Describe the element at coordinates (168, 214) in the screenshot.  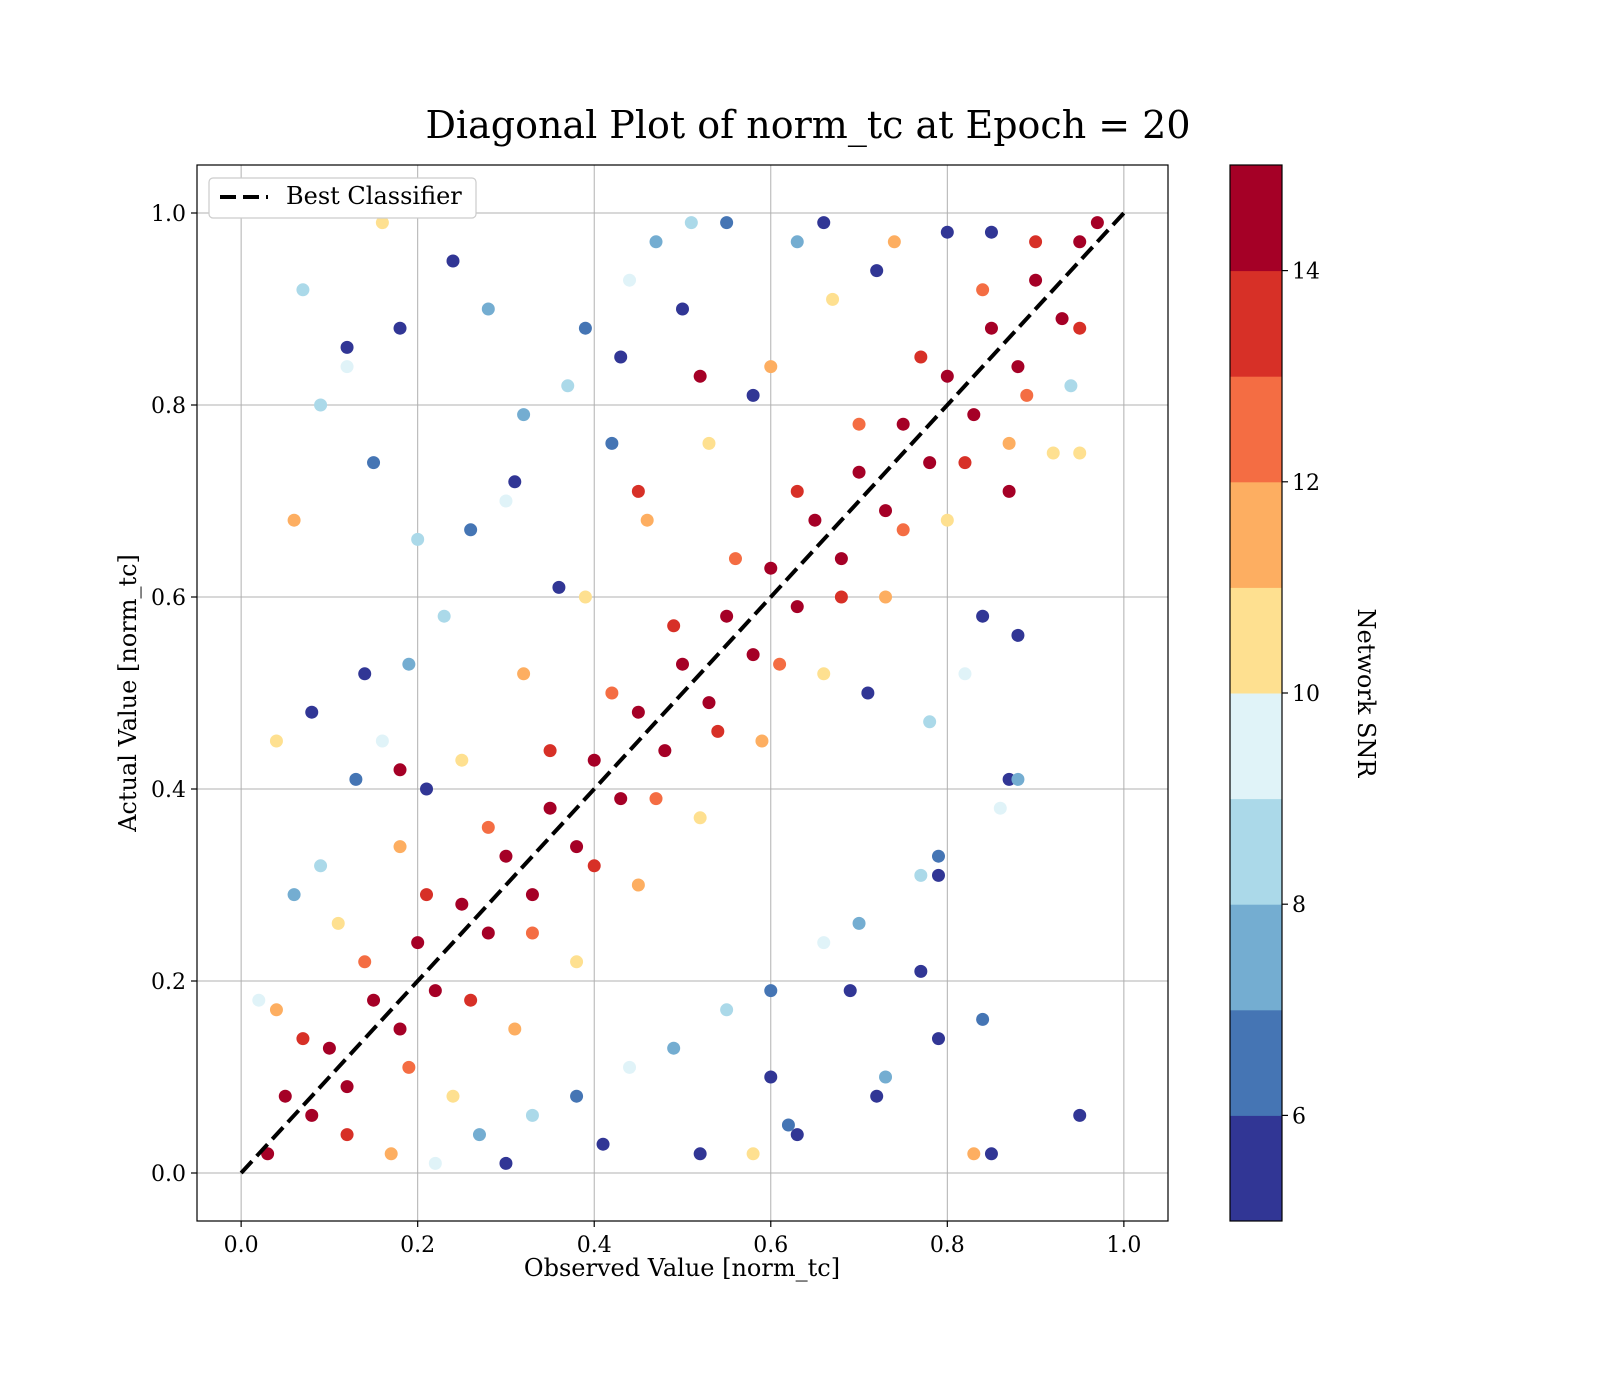
I see `y-tick-label: 1.0` at that location.